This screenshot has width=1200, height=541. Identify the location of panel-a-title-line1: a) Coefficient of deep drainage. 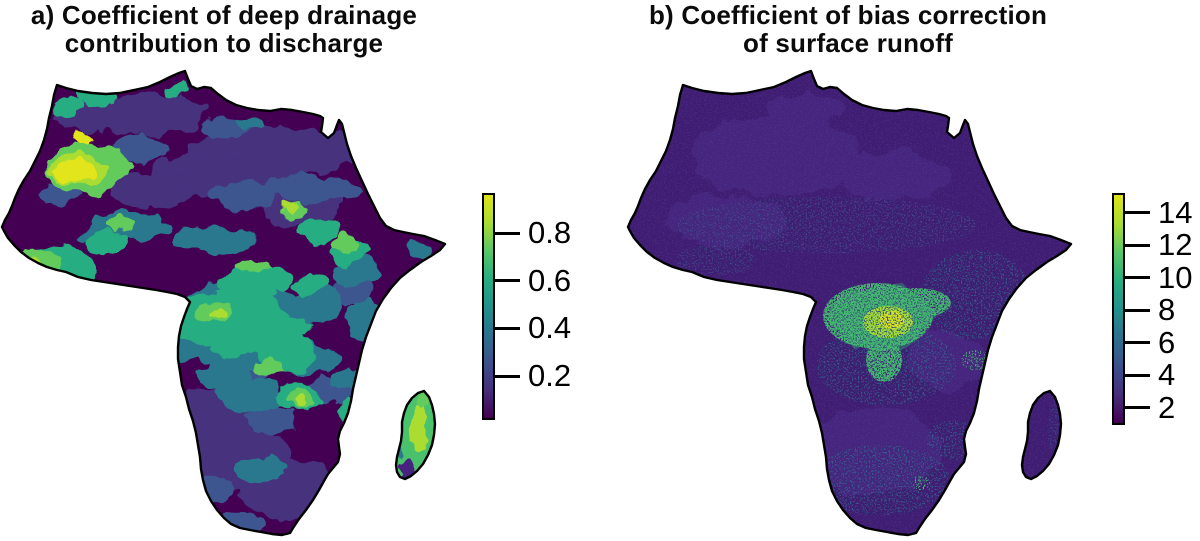
(224, 15).